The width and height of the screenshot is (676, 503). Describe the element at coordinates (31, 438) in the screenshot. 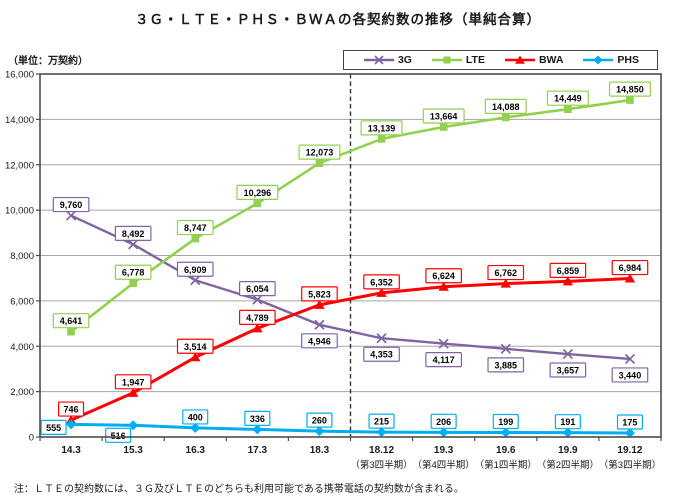

I see `y-axis-label: 0` at that location.